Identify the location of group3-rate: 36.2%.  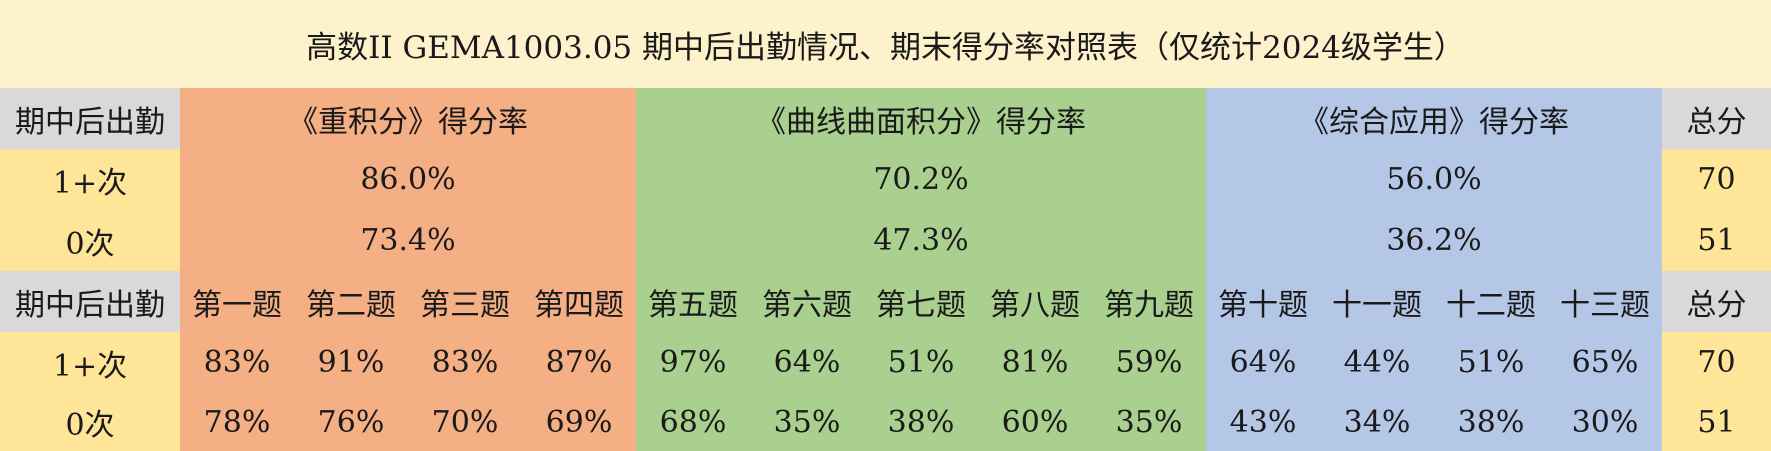
(1434, 240).